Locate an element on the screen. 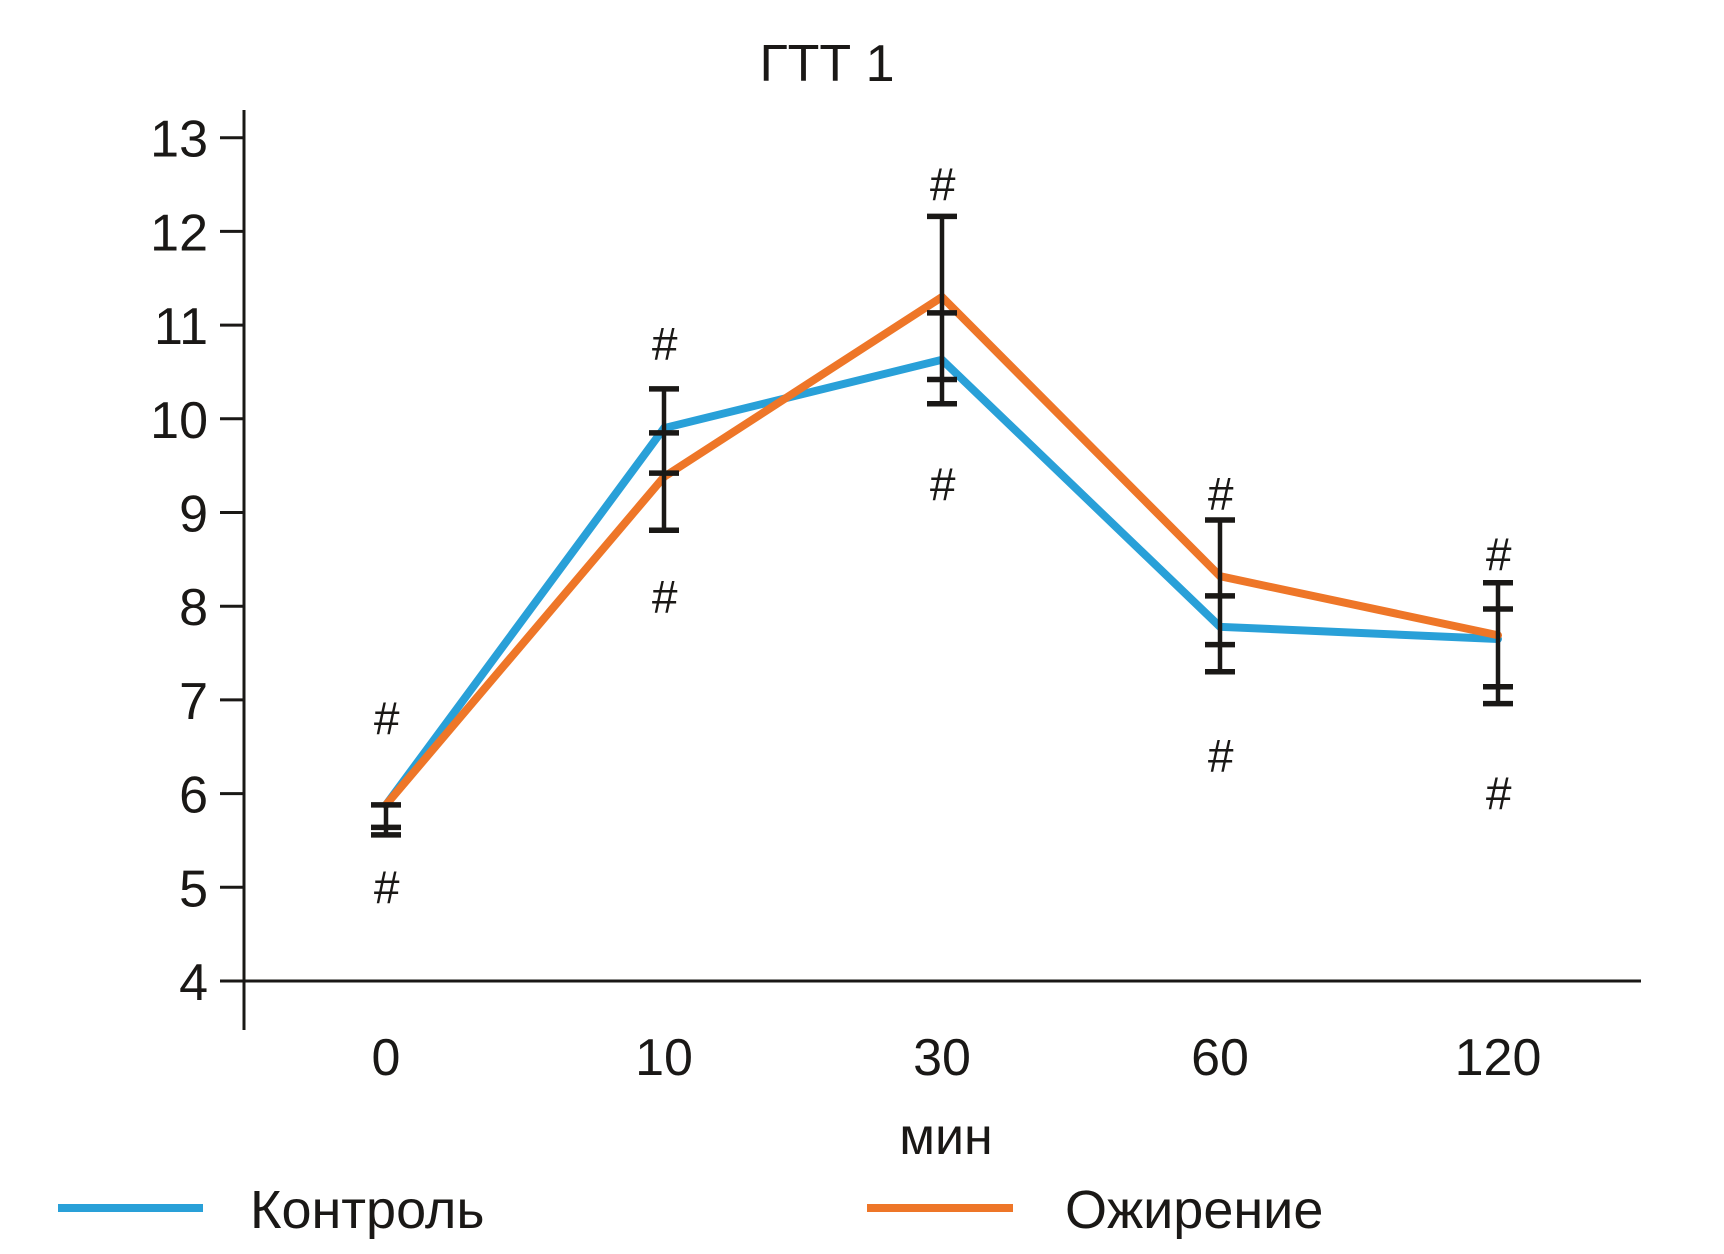  y-ticks: 4 5 6 7 8 9 10 11 12 13 is located at coordinates (197, 561).